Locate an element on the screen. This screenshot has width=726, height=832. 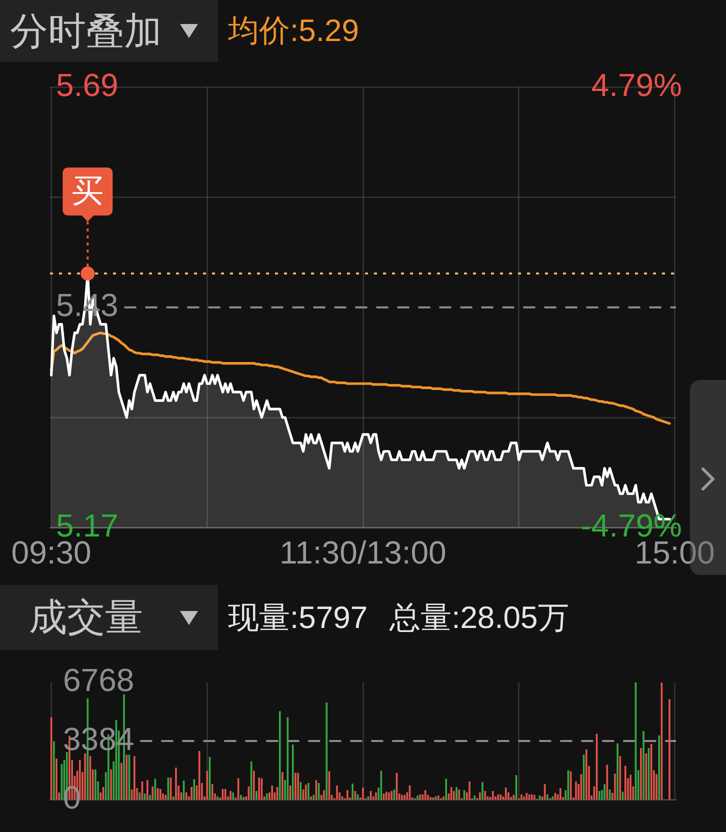
text: 均价:5.29 is located at coordinates (293, 31).